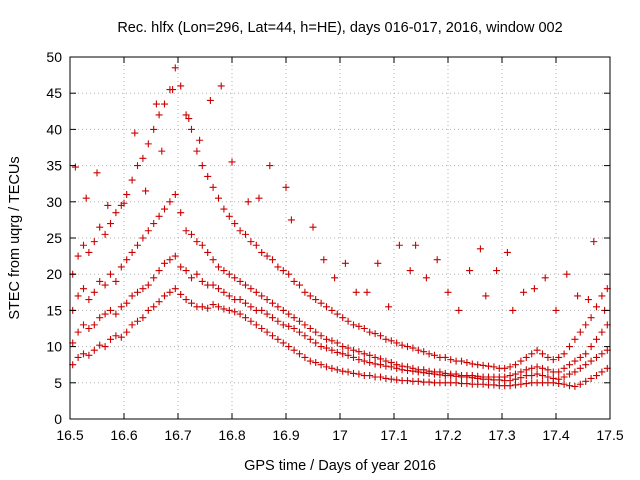 Image resolution: width=640 pixels, height=480 pixels. What do you see at coordinates (58, 383) in the screenshot?
I see `y-tick-label: 5` at bounding box center [58, 383].